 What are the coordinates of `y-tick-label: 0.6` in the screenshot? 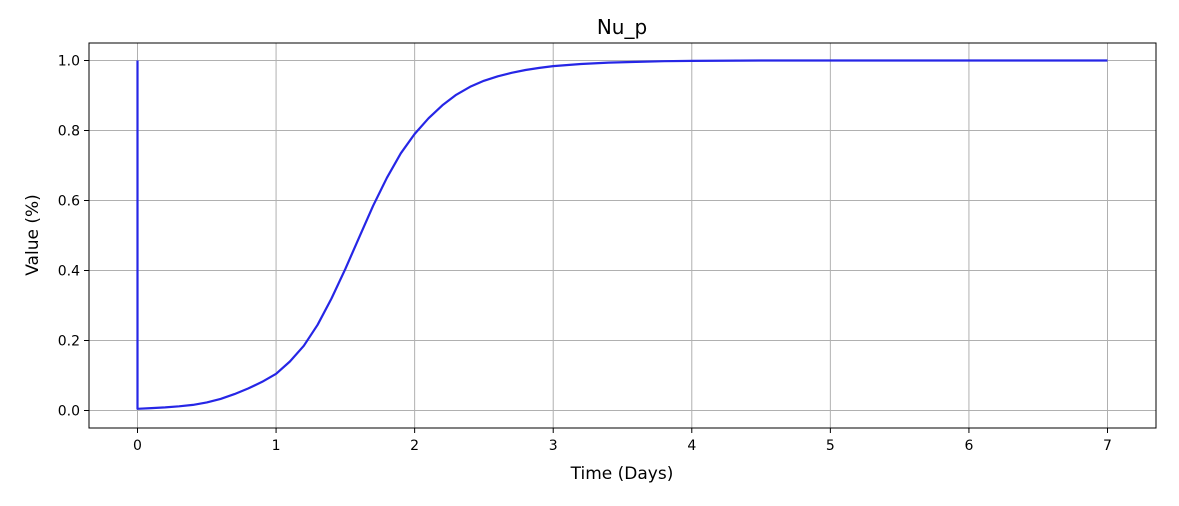 It's located at (69, 202).